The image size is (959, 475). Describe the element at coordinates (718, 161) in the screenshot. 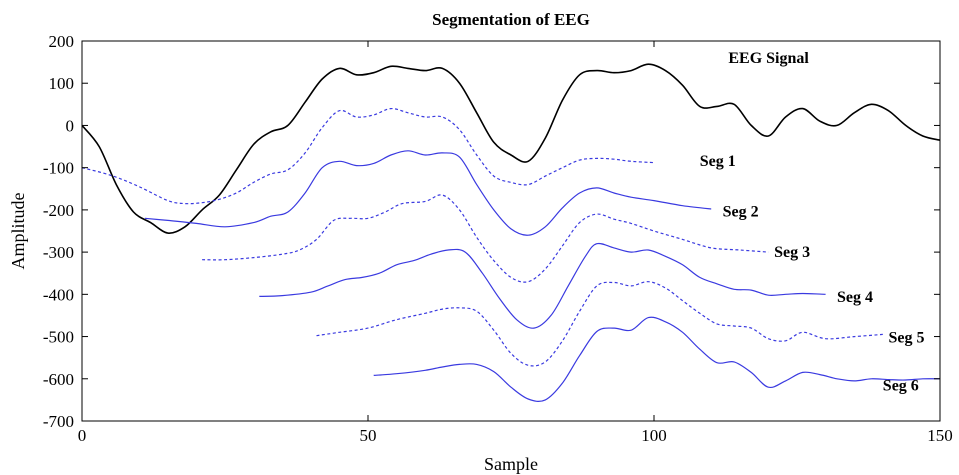

I see `annotation-seg-1: Seg 1` at that location.